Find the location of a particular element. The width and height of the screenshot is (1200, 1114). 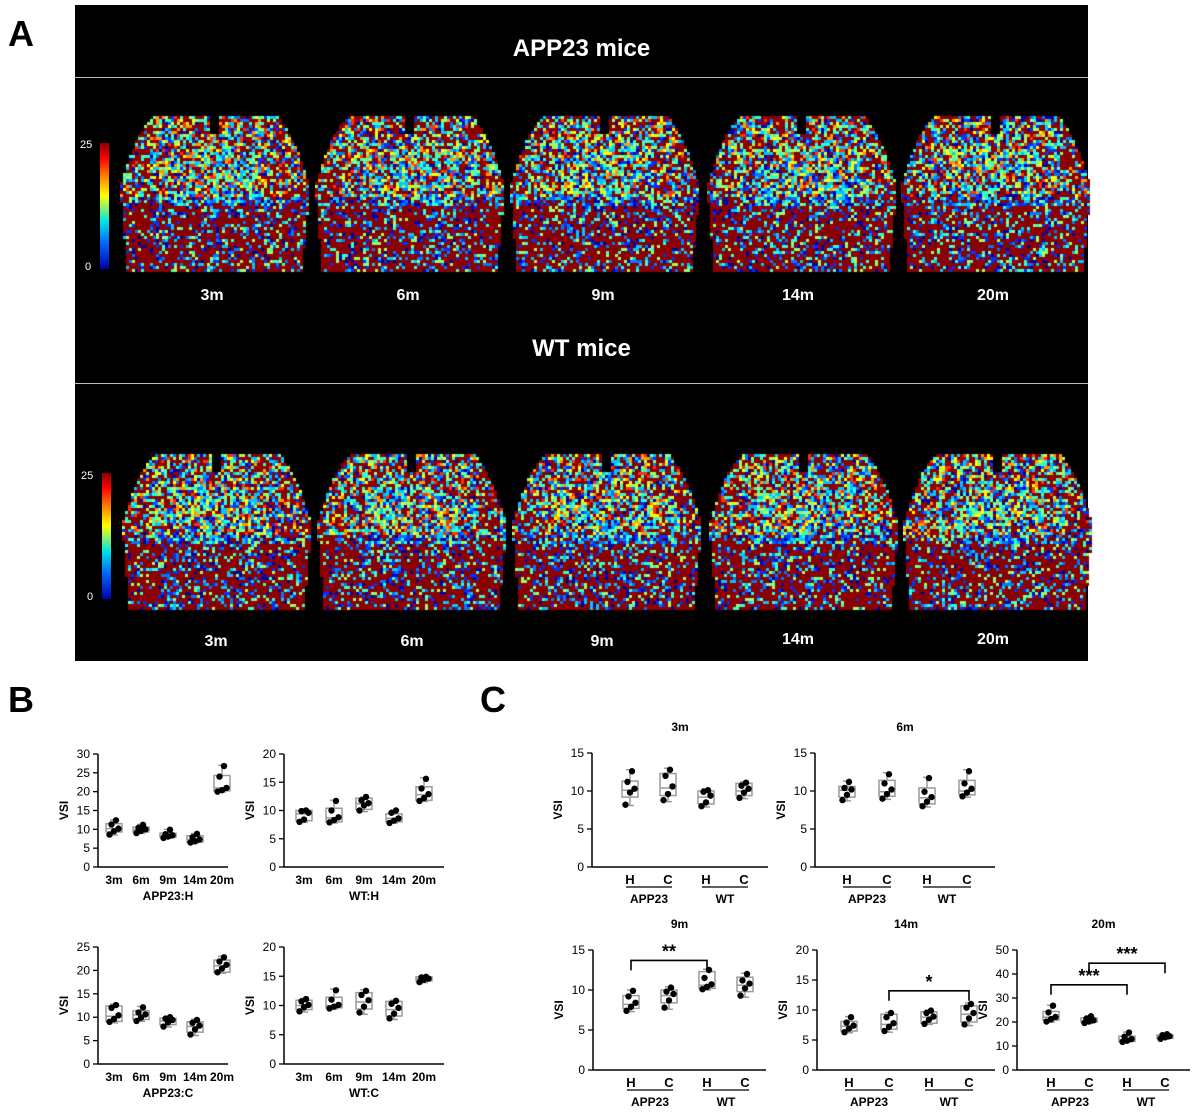

colorbar-top-min: 0 is located at coordinates (88, 267).